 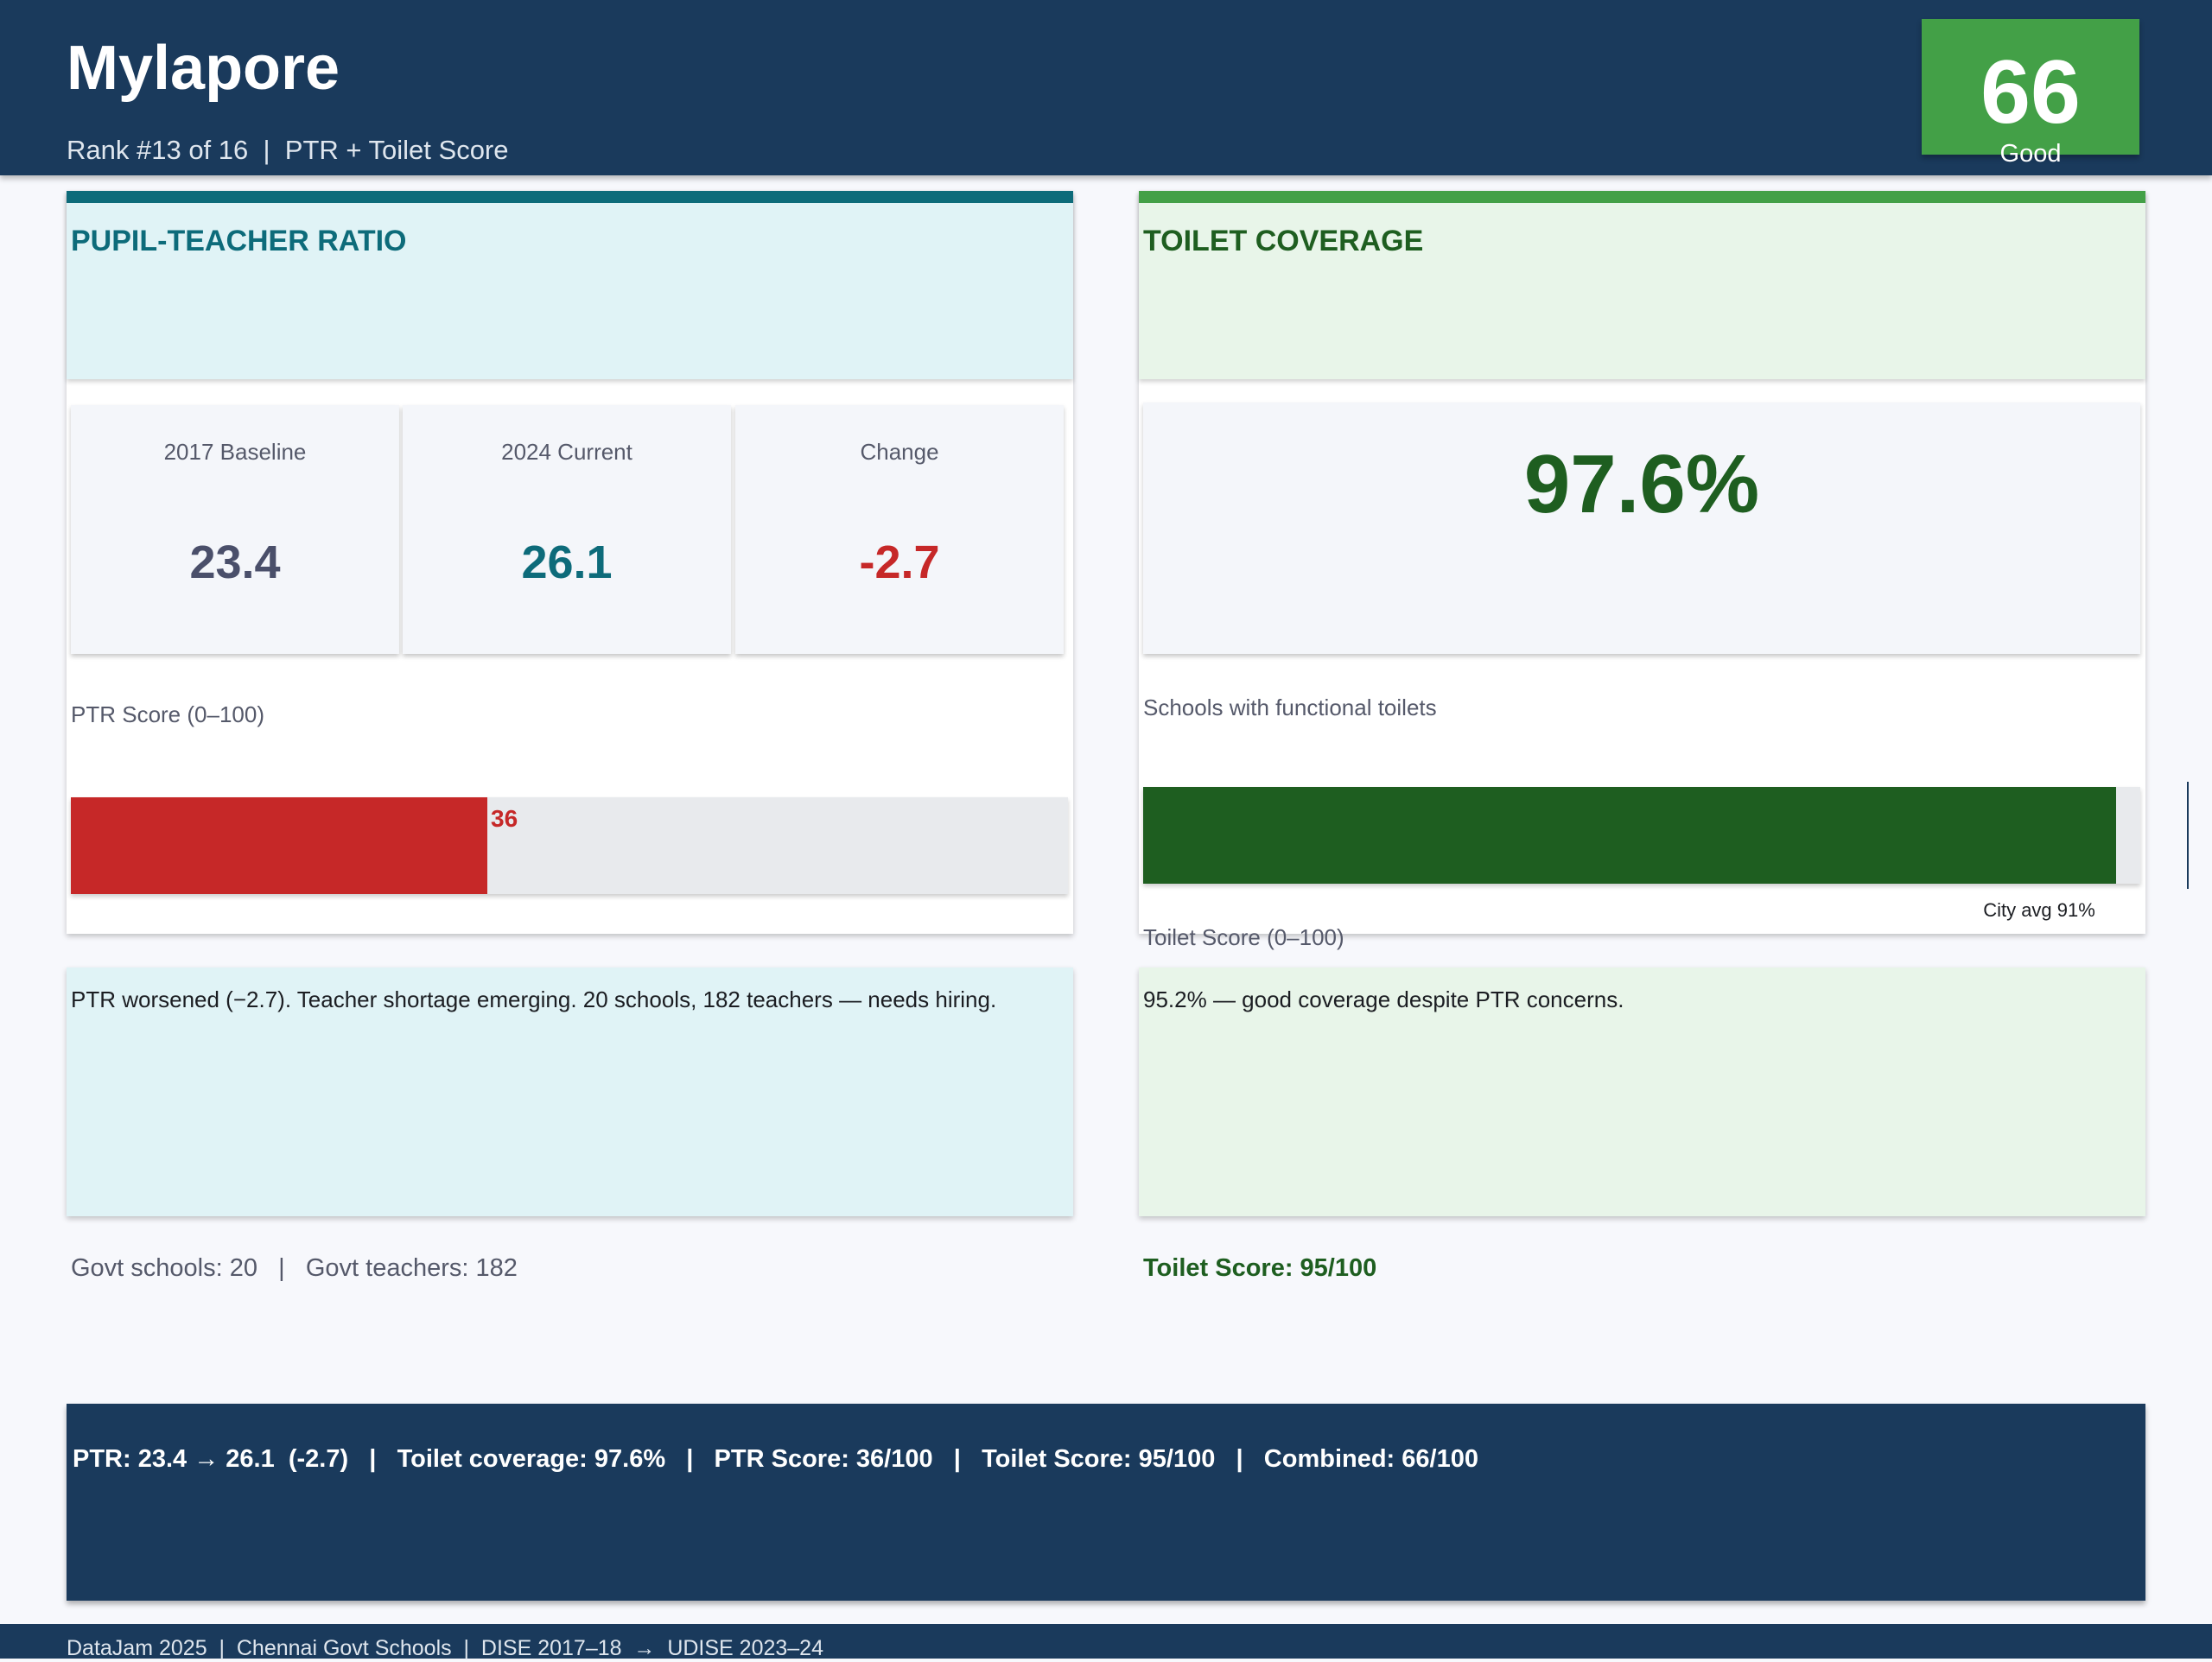 I want to click on ptr-baseline-value: 23.4, so click(x=235, y=562).